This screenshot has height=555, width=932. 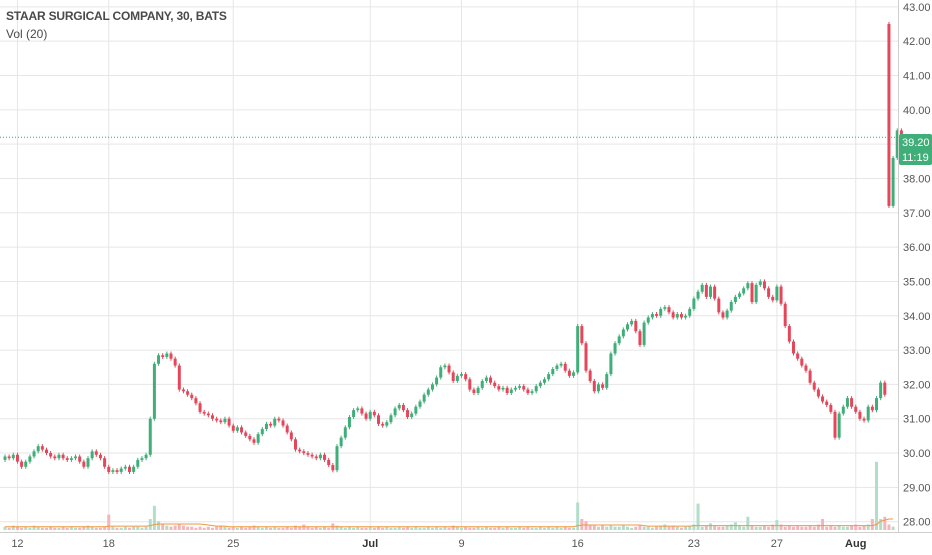 What do you see at coordinates (917, 282) in the screenshot?
I see `price-tick-label: 35.00` at bounding box center [917, 282].